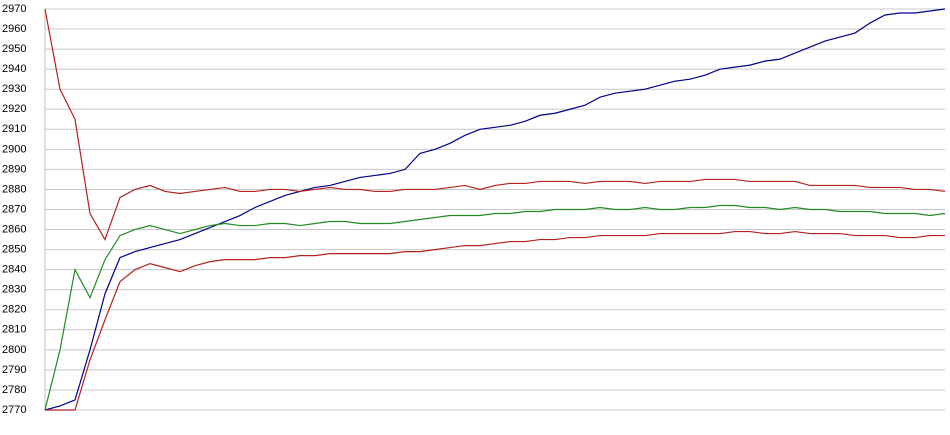 The height and width of the screenshot is (435, 950). Describe the element at coordinates (14, 189) in the screenshot. I see `y-tick-label: 2880` at that location.